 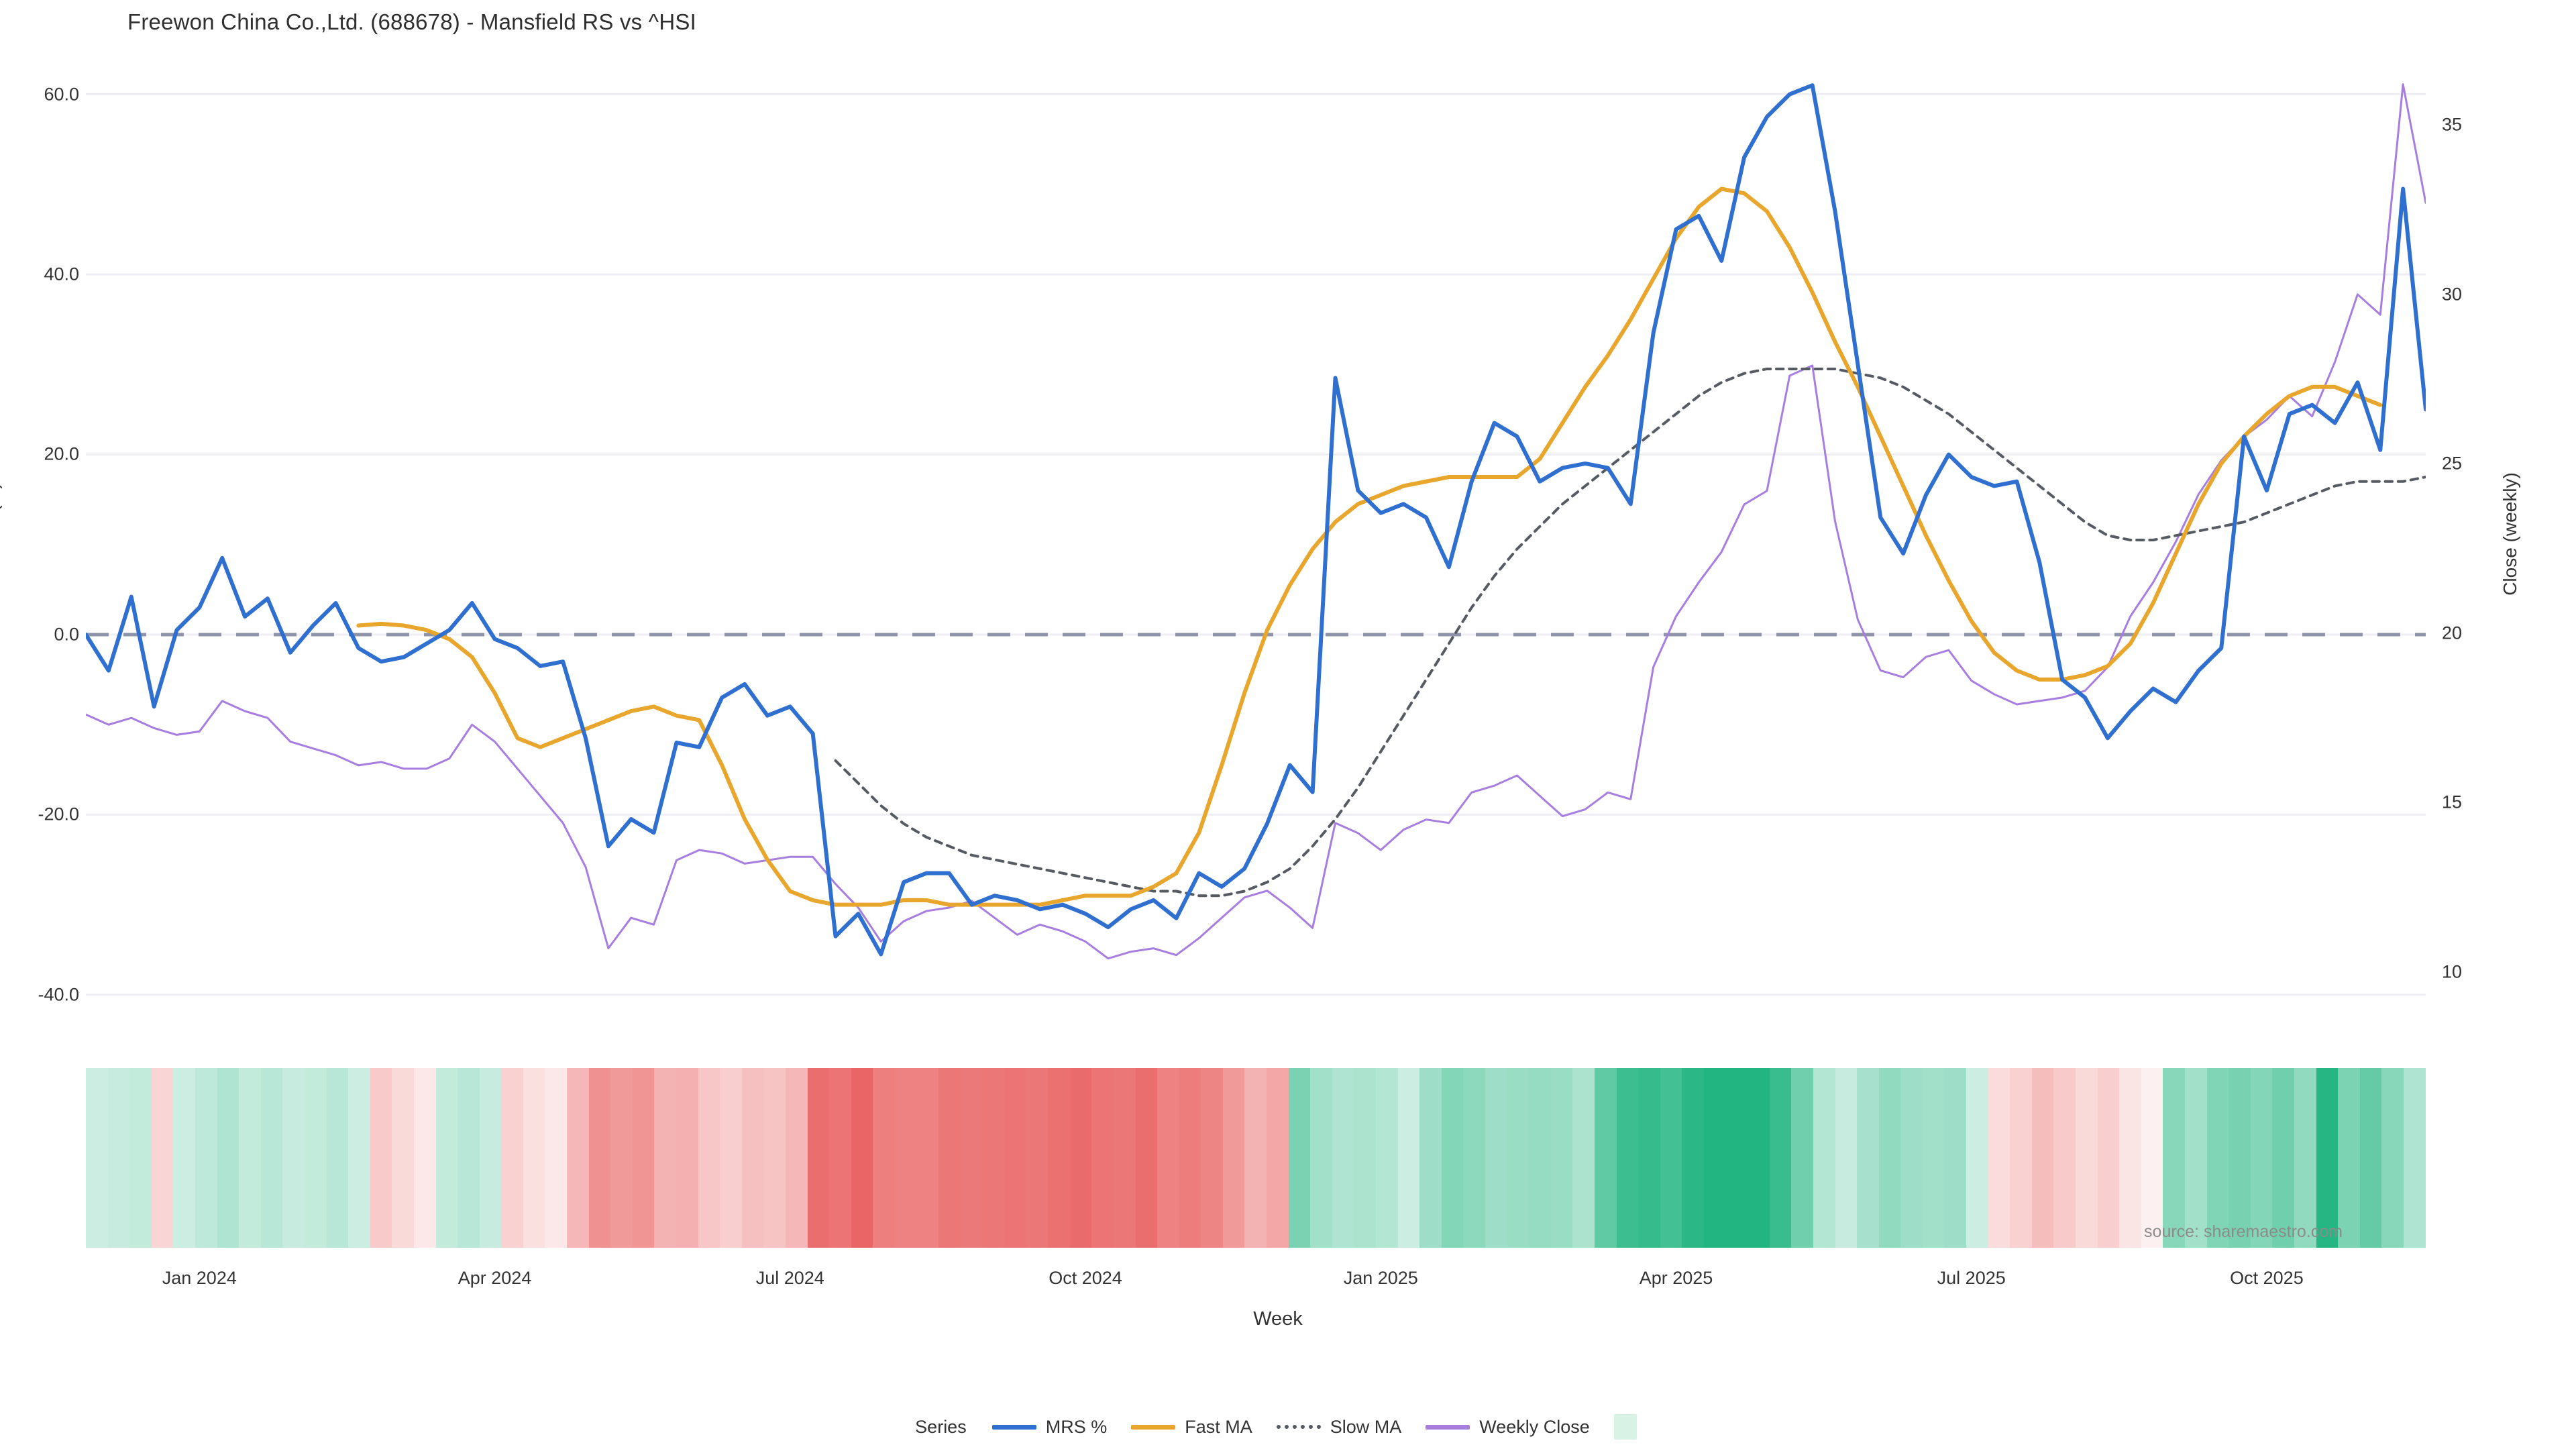 I want to click on x-axis-tick: Jul 2025, so click(x=1971, y=1278).